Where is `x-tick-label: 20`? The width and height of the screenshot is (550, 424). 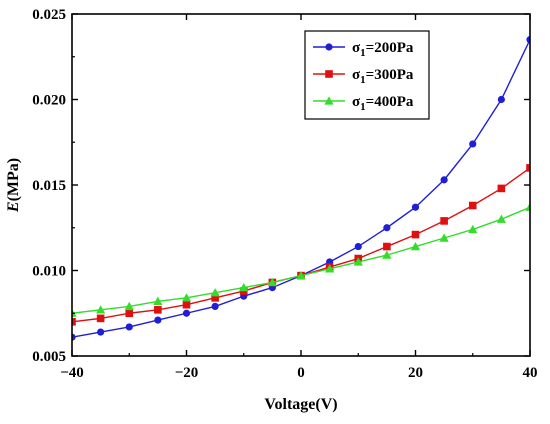 x-tick-label: 20 is located at coordinates (415, 373).